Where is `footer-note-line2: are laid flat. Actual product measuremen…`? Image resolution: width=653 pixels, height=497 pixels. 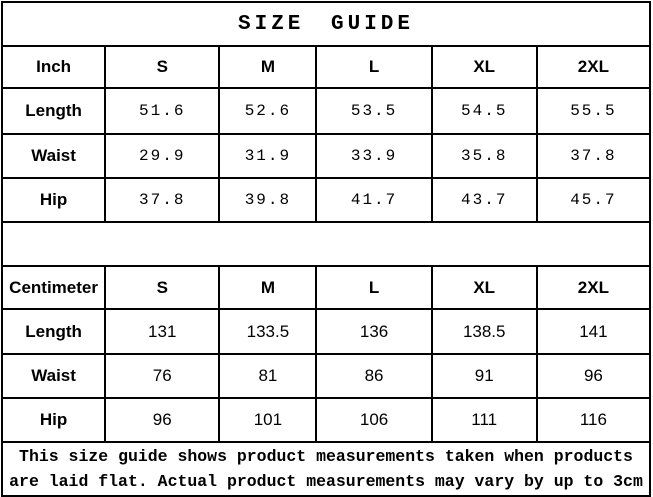 footer-note-line2: are laid flat. Actual product measuremen… is located at coordinates (326, 481).